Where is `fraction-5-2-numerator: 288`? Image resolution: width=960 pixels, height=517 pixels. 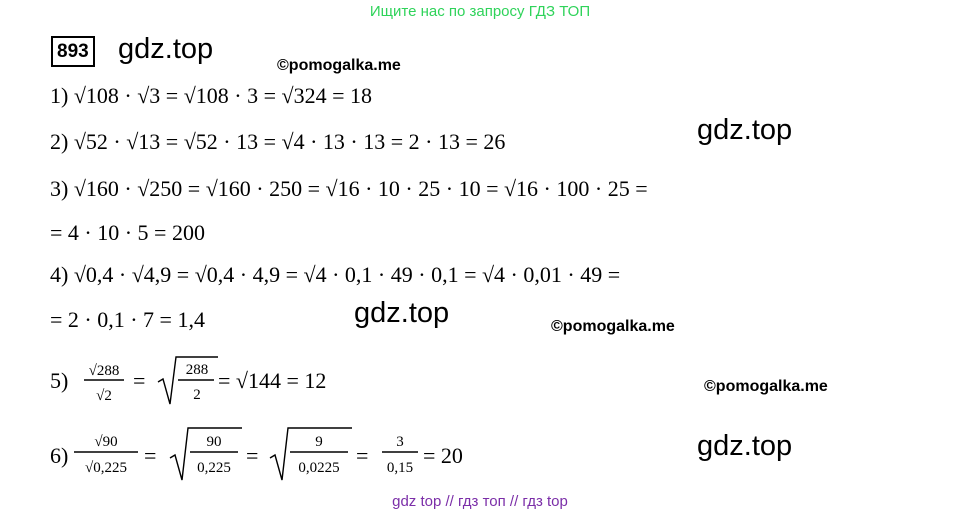 fraction-5-2-numerator: 288 is located at coordinates (197, 370).